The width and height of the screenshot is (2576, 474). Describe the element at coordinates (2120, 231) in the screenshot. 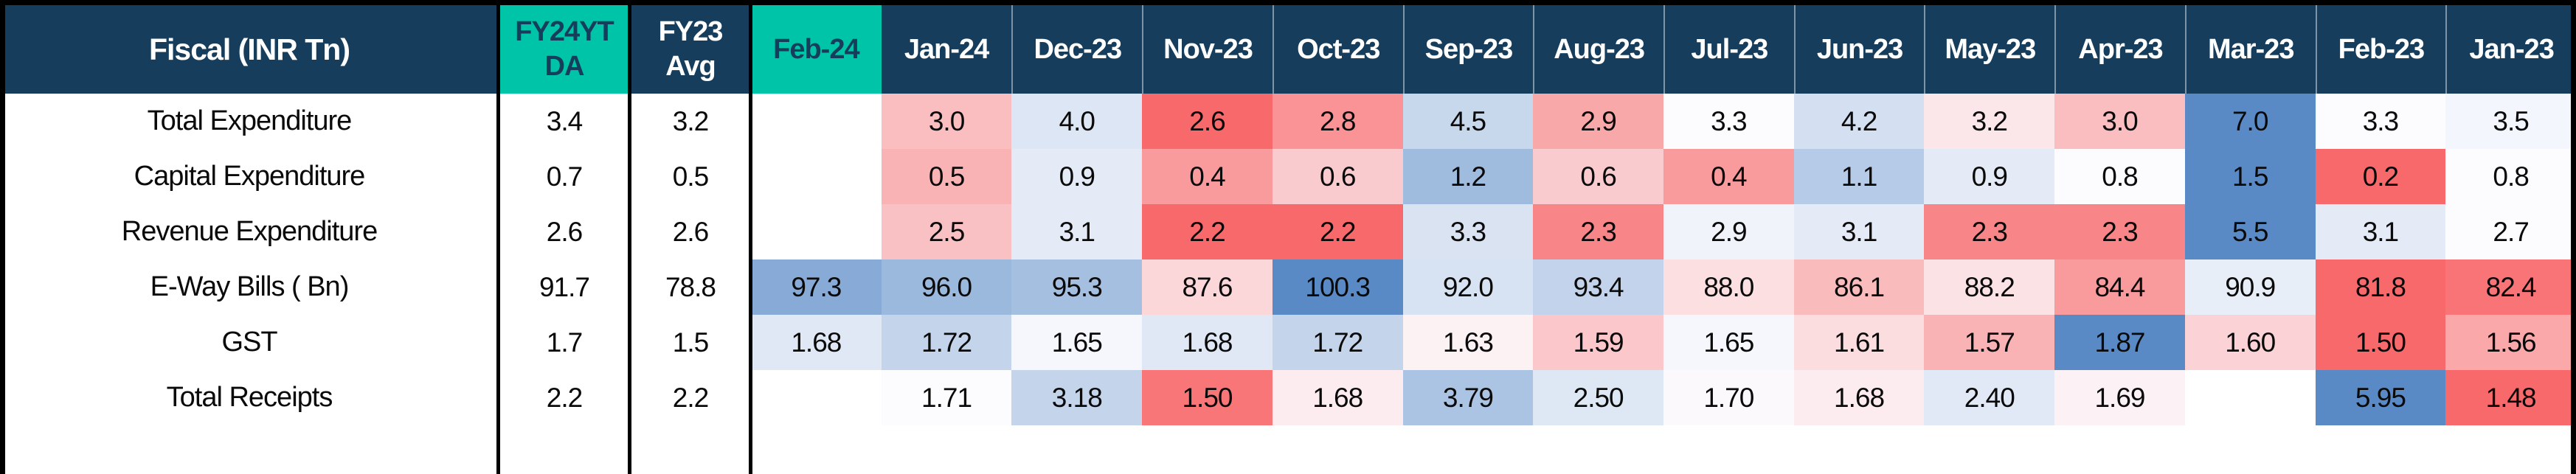

I see `data-cell-revenue-expenditure-apr-23: 2.3` at that location.